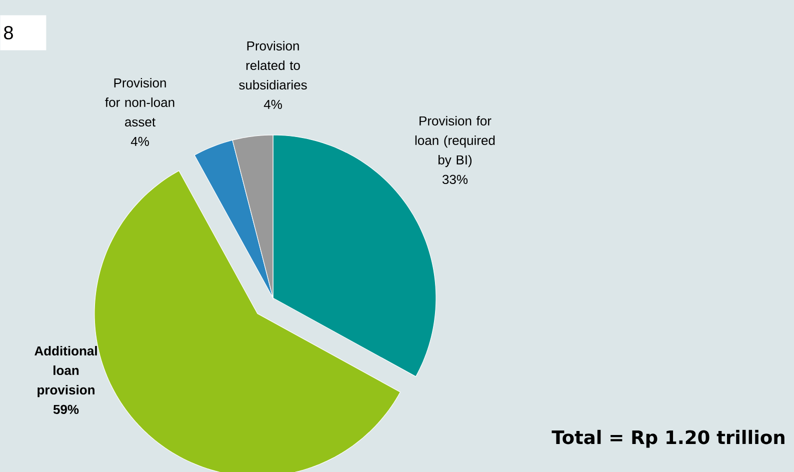 This screenshot has height=472, width=794. What do you see at coordinates (273, 65) in the screenshot?
I see `slice-label: Provision related to subsidiaries` at bounding box center [273, 65].